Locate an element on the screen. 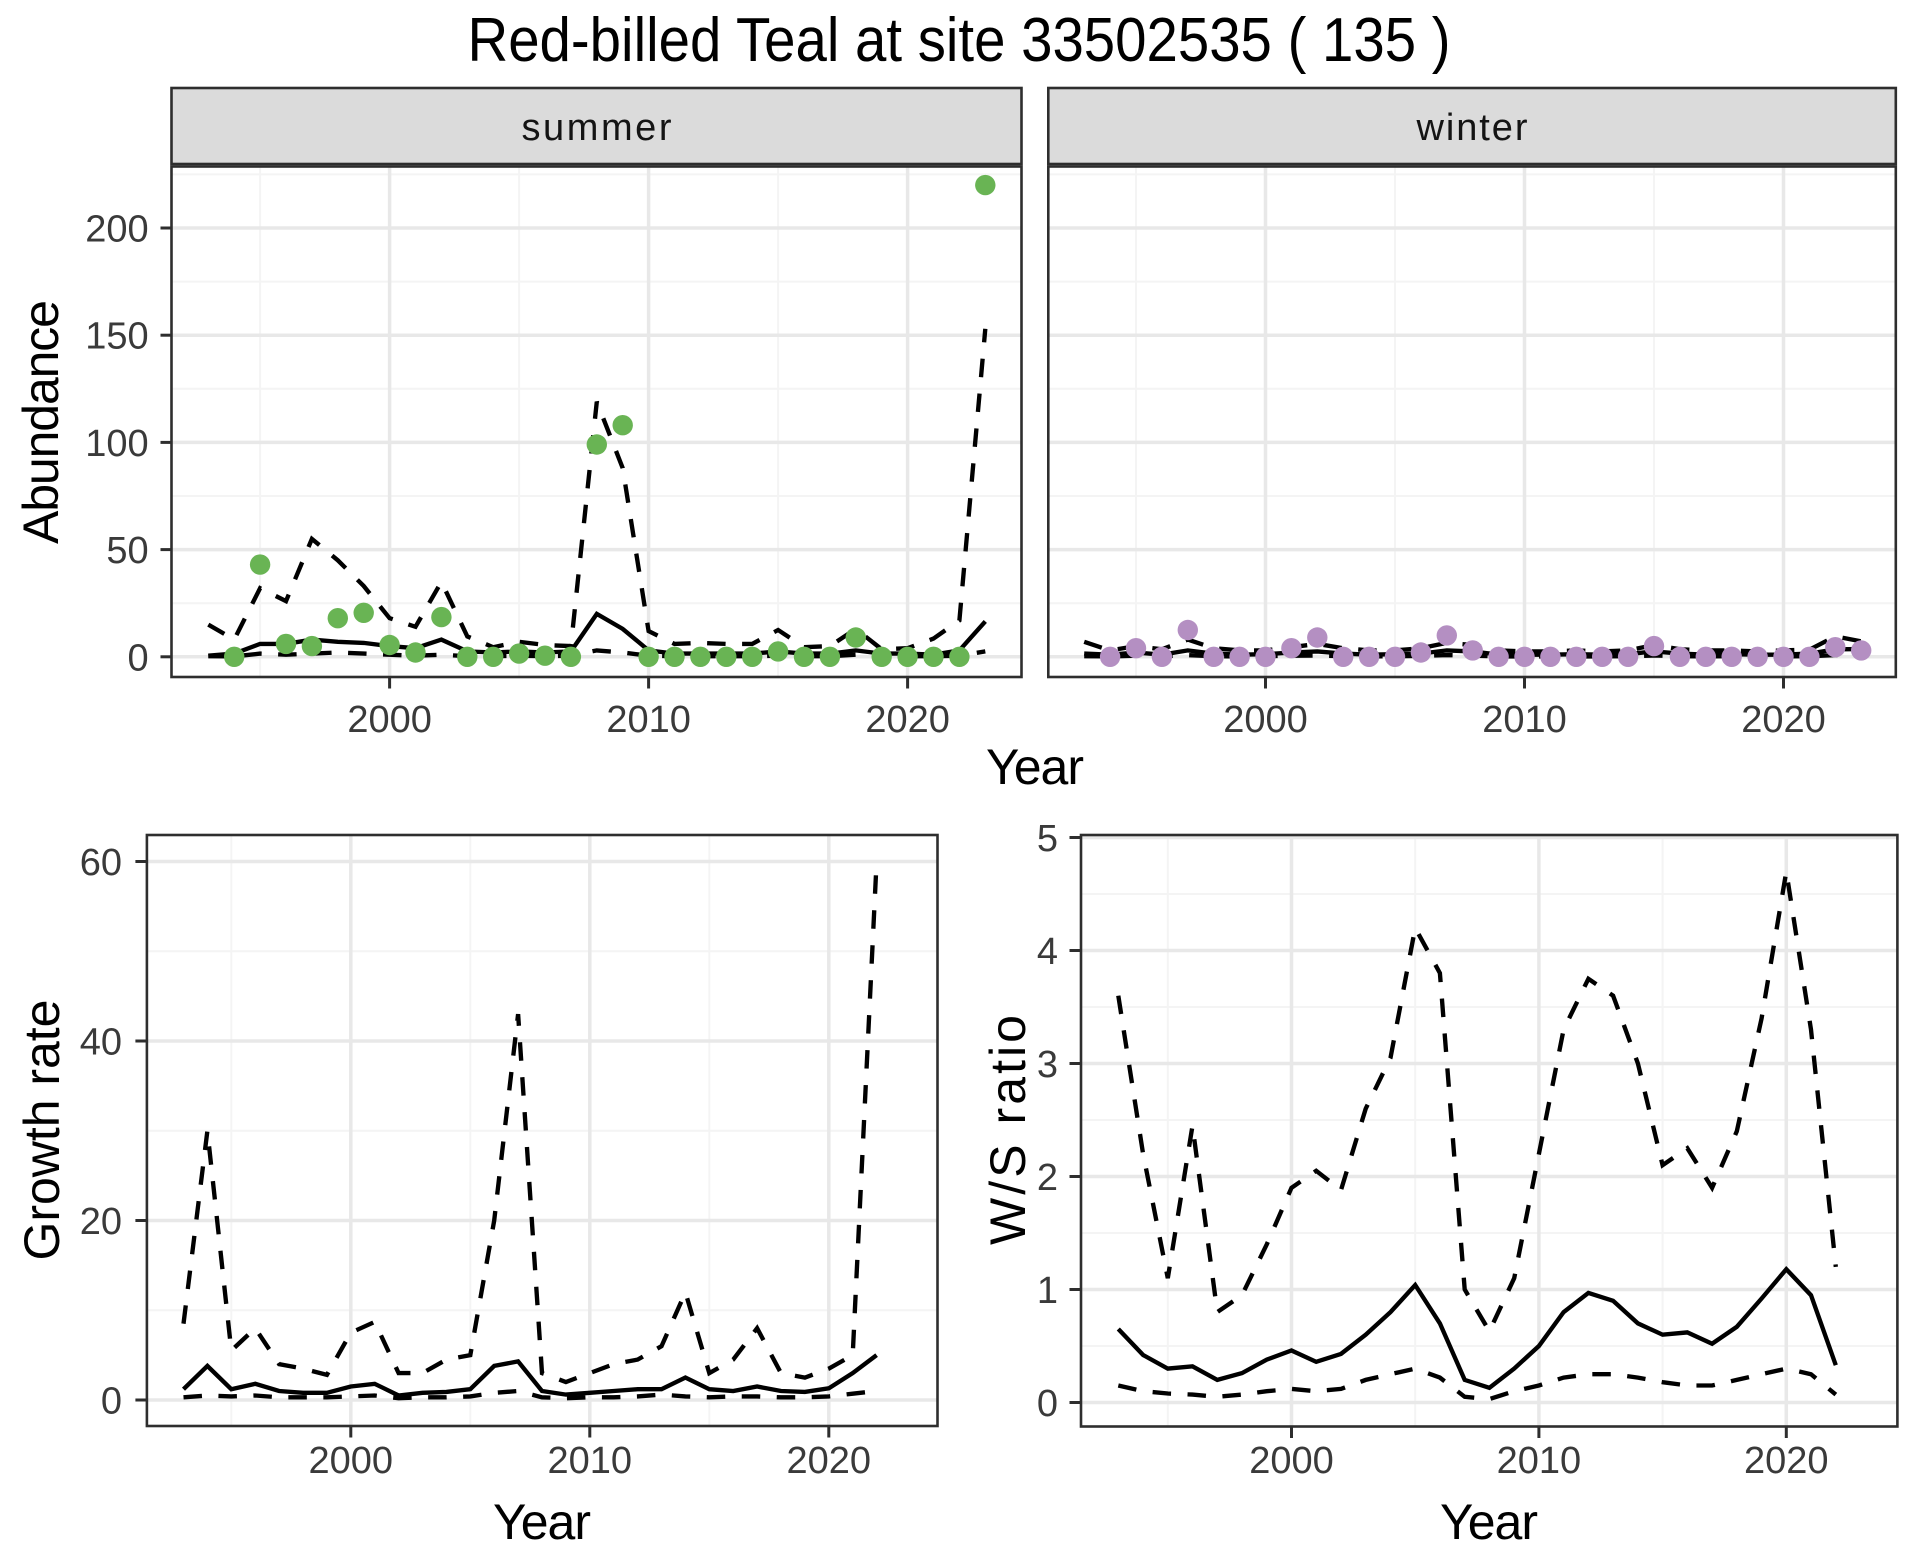 This screenshot has width=1920, height=1565. svg-text: 20 is located at coordinates (101, 1222).